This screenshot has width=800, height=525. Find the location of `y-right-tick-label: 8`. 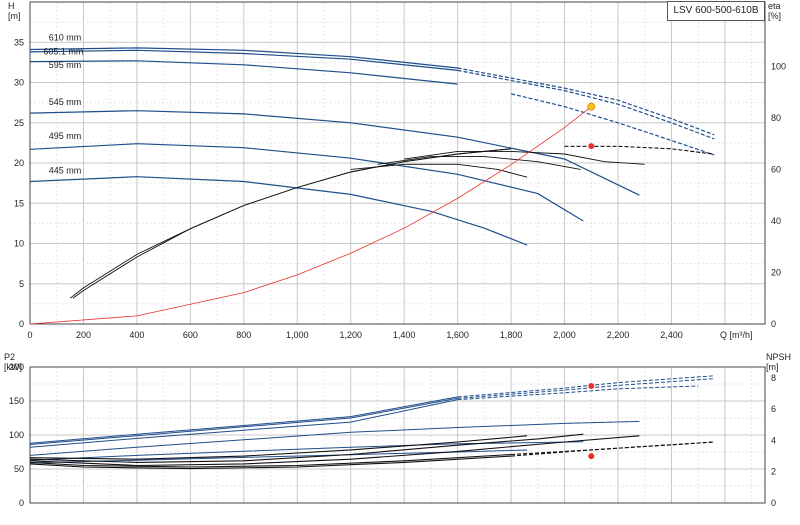

y-right-tick-label: 8 is located at coordinates (773, 378).